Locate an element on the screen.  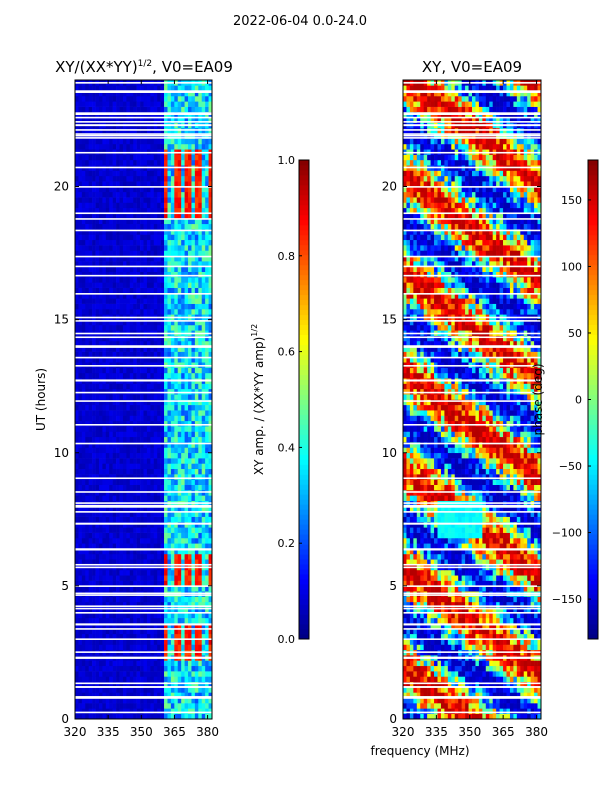
left-panel-title: XY/(XX*YY)1/2, V0=EA09 is located at coordinates (144, 67).